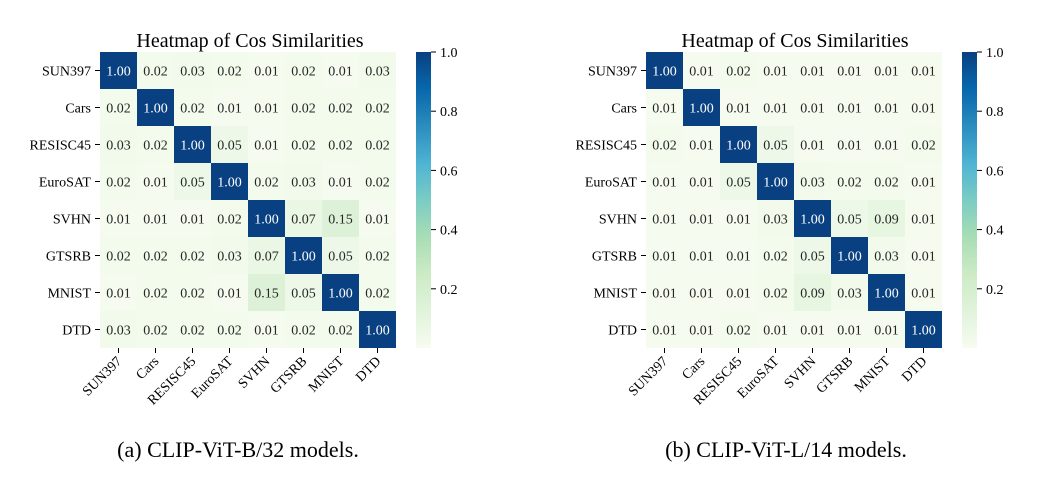  Describe the element at coordinates (449, 53) in the screenshot. I see `colorbar-tick-label: 1.0` at that location.